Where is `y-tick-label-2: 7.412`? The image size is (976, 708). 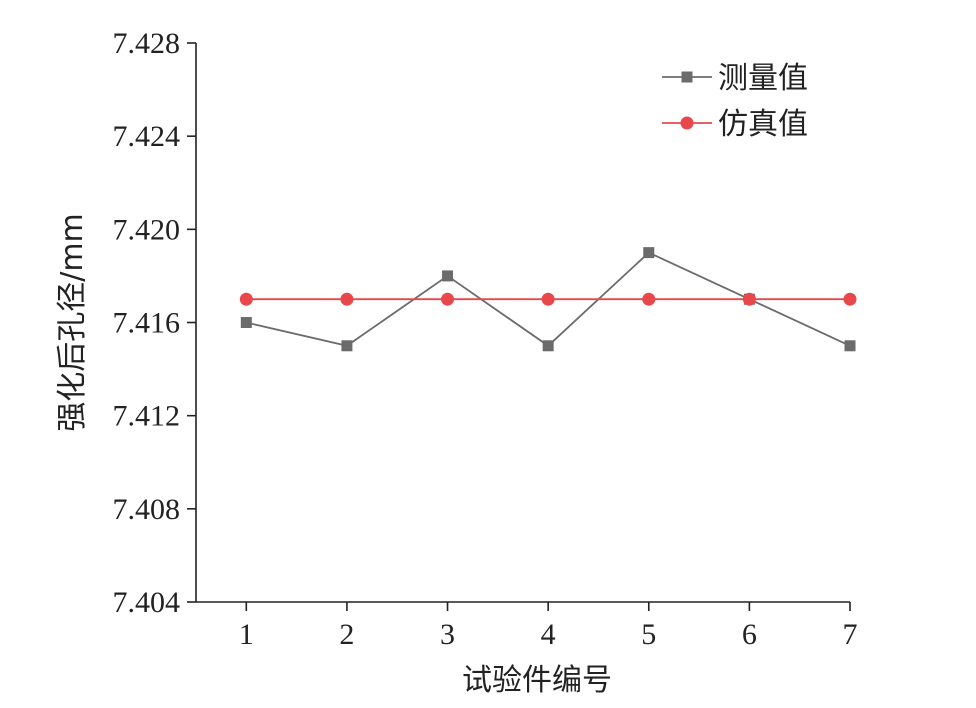 y-tick-label-2: 7.412 is located at coordinates (147, 416).